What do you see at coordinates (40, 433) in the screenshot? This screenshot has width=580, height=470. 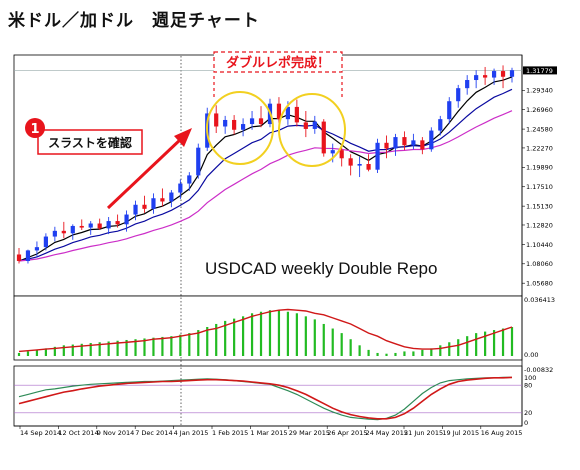 I see `time-tick-label: 14 Sep 2014` at bounding box center [40, 433].